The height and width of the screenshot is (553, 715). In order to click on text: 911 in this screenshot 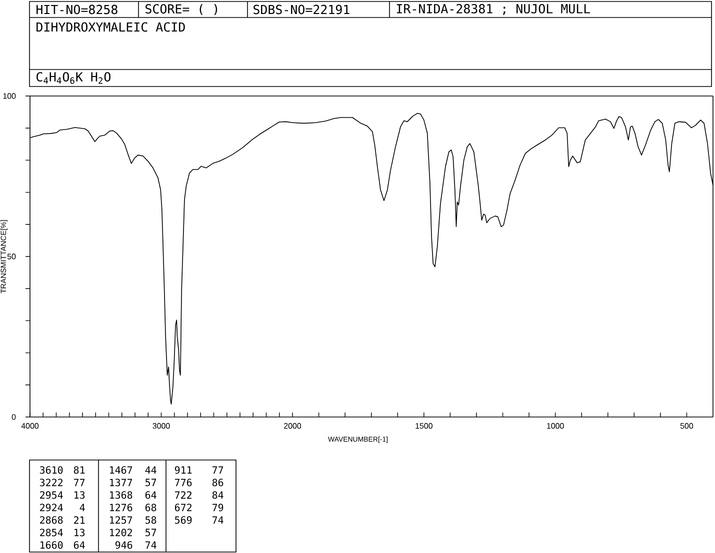, I will do `click(183, 470)`.